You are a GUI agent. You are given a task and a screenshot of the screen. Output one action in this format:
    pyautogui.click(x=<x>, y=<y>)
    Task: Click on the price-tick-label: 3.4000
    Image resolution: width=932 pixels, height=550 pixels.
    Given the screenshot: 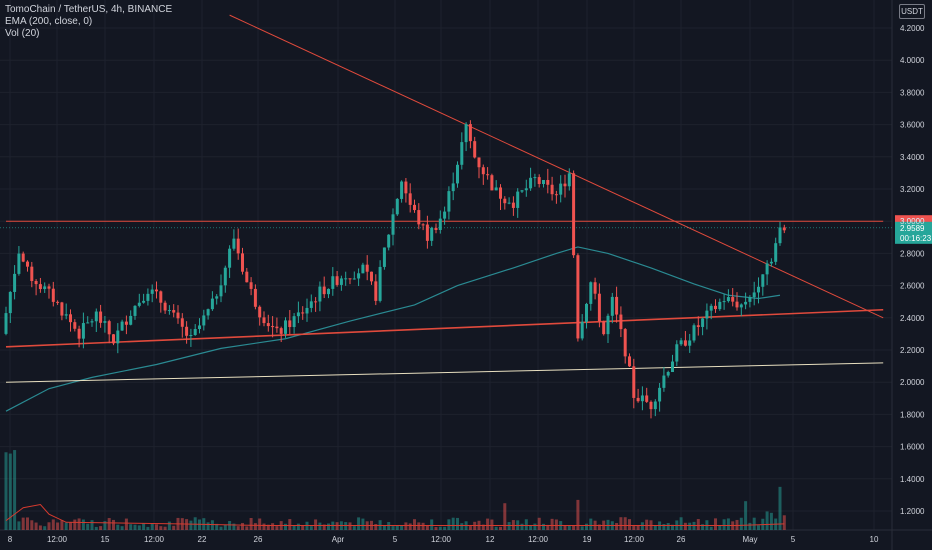 What is the action you would take?
    pyautogui.click(x=912, y=157)
    